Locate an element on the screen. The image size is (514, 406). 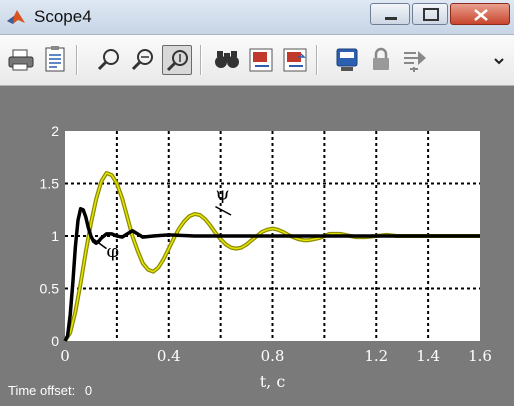
close-icon is located at coordinates (481, 15).